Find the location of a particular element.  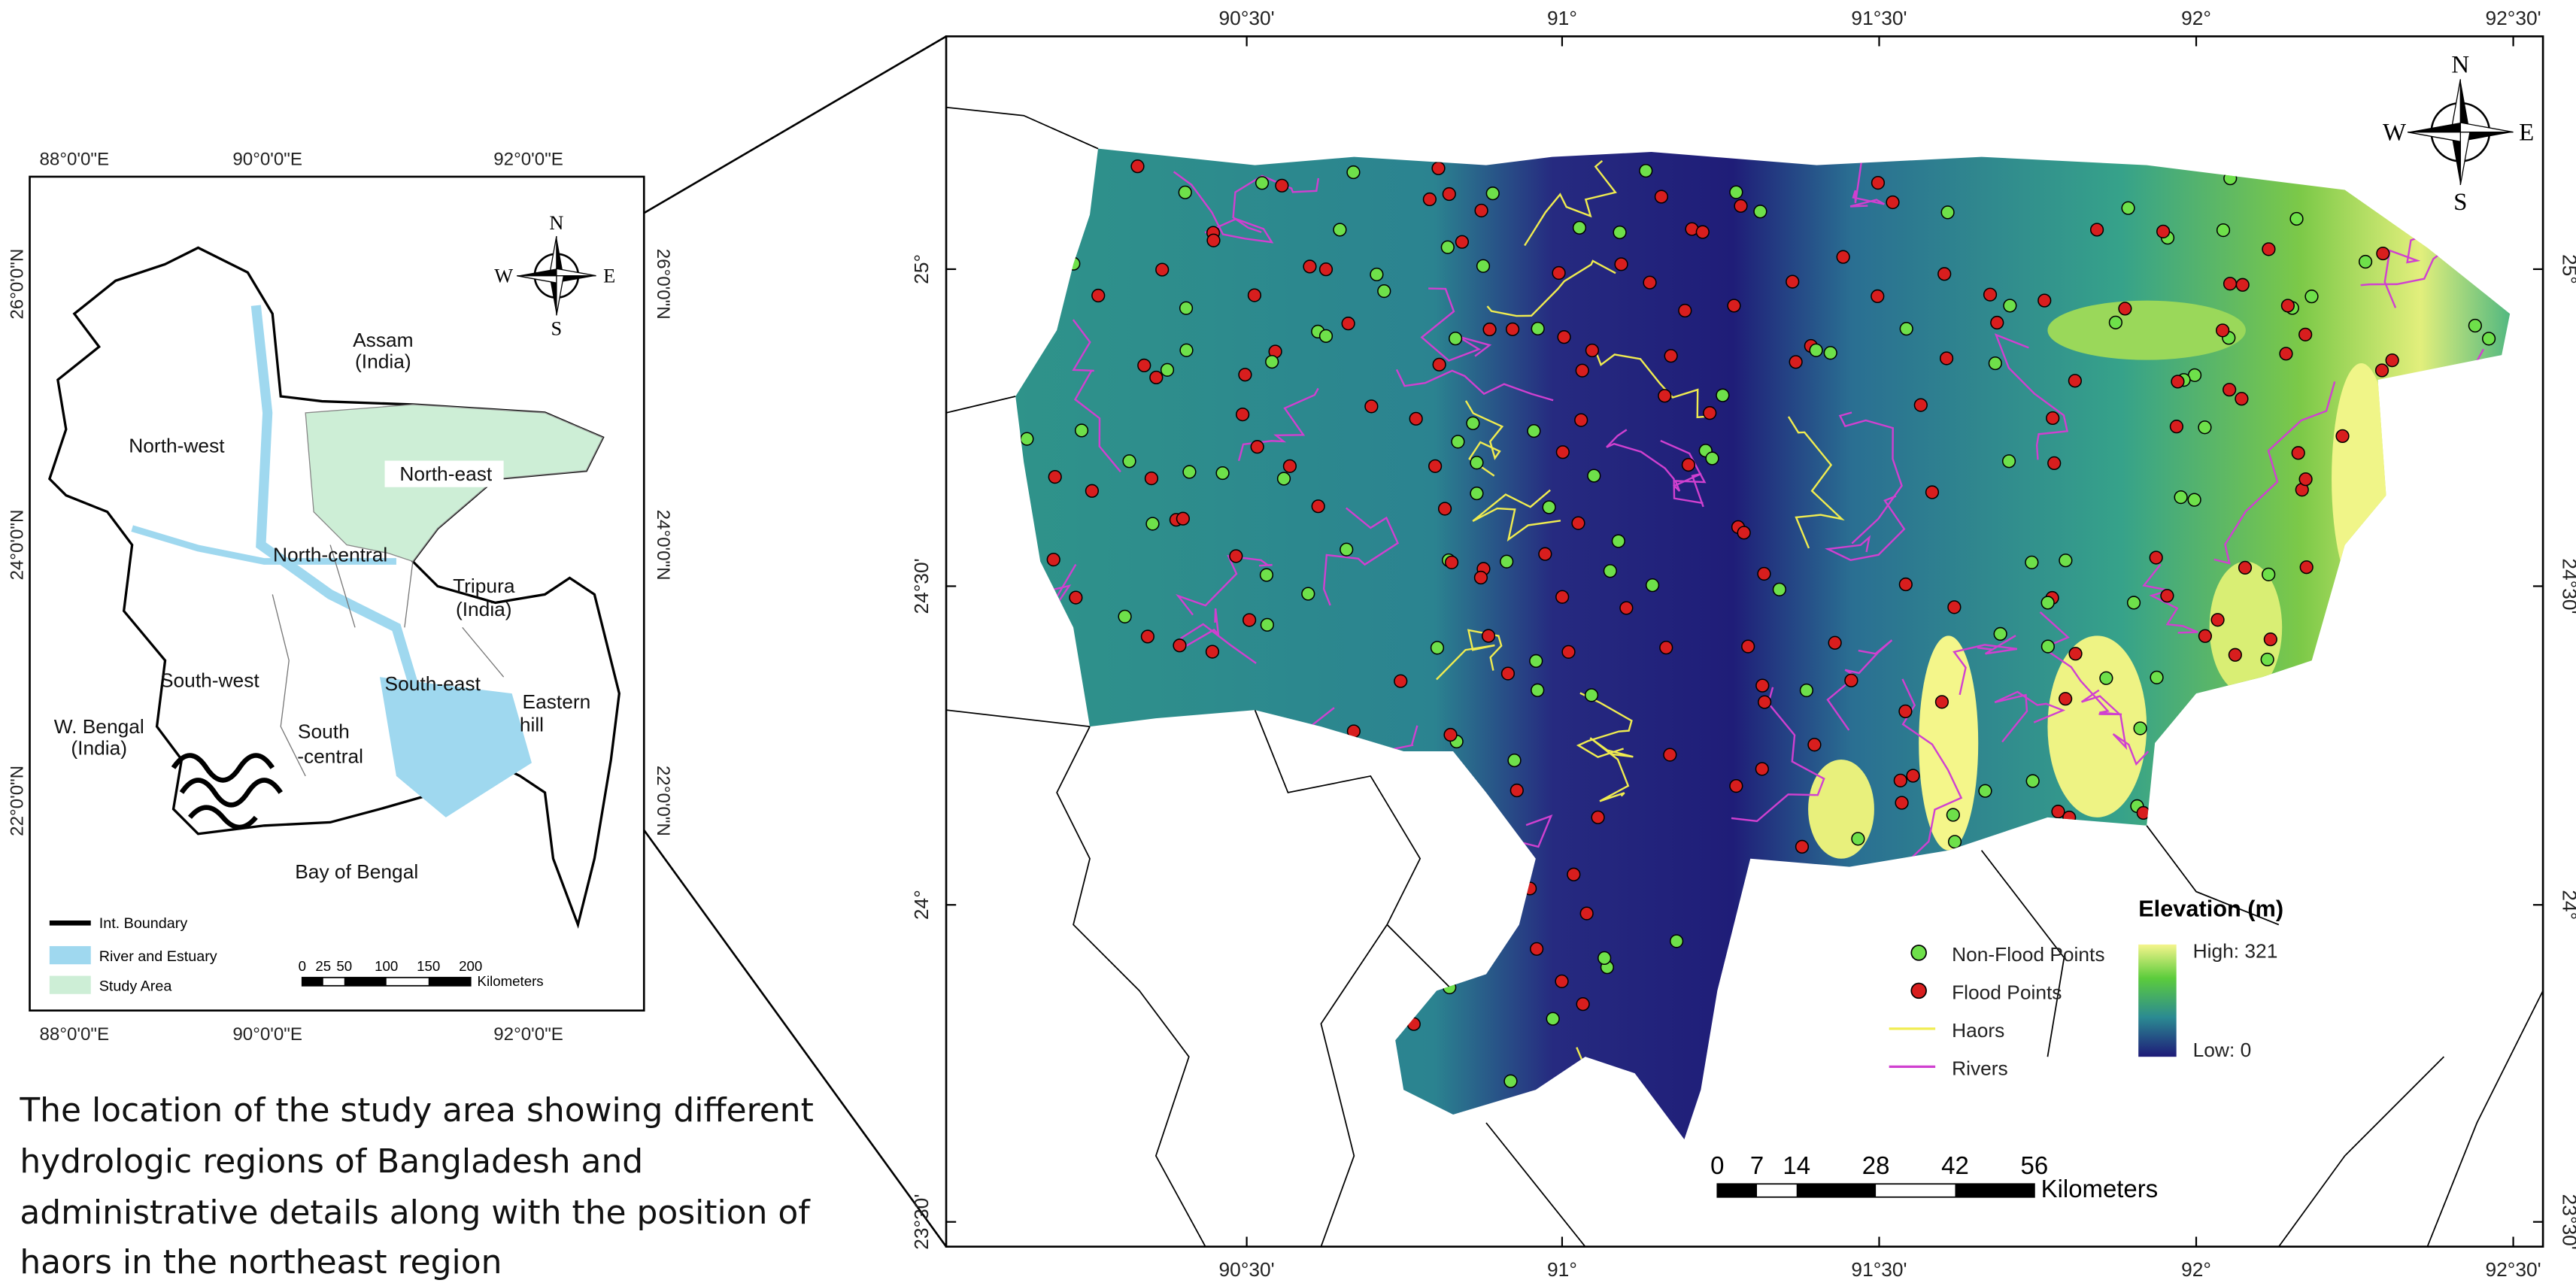

region-label: -central is located at coordinates (330, 756).